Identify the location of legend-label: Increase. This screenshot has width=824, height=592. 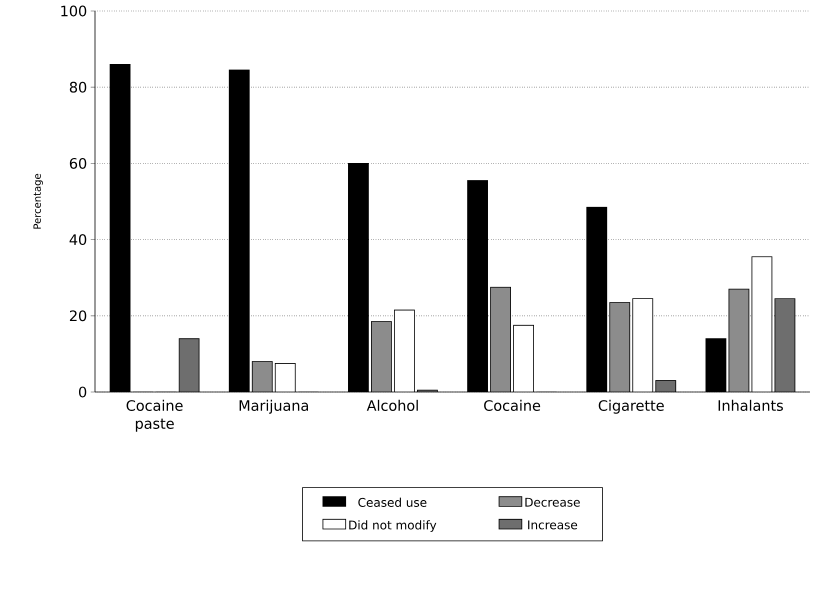
(553, 525).